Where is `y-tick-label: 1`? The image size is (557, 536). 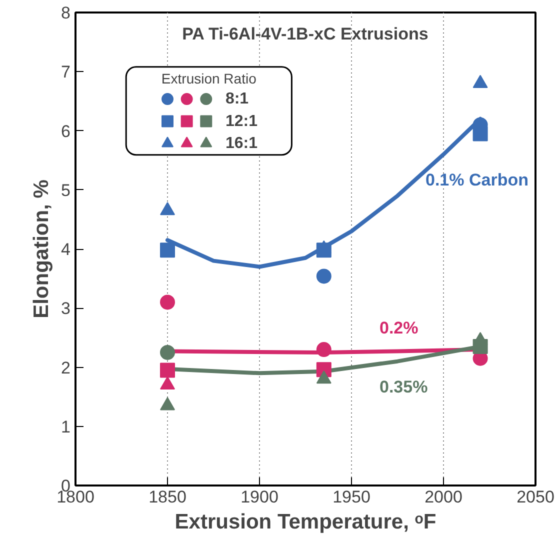
y-tick-label: 1 is located at coordinates (66, 426).